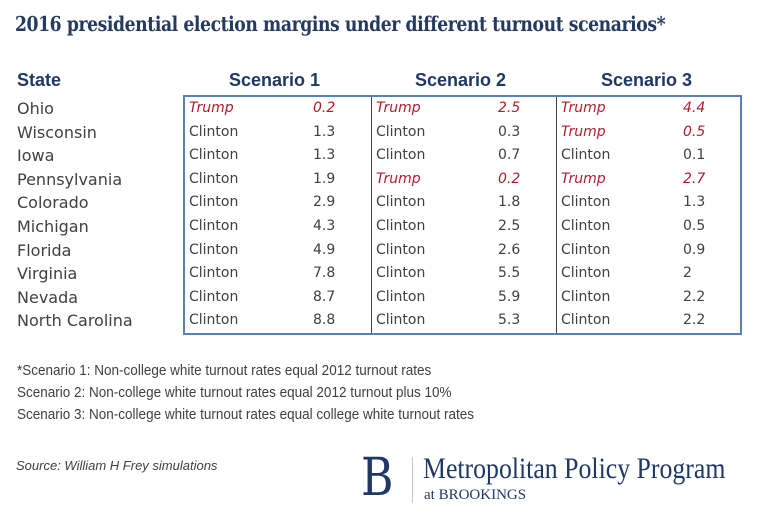 The width and height of the screenshot is (768, 522). Describe the element at coordinates (48, 297) in the screenshot. I see `state-label: Nevada` at that location.